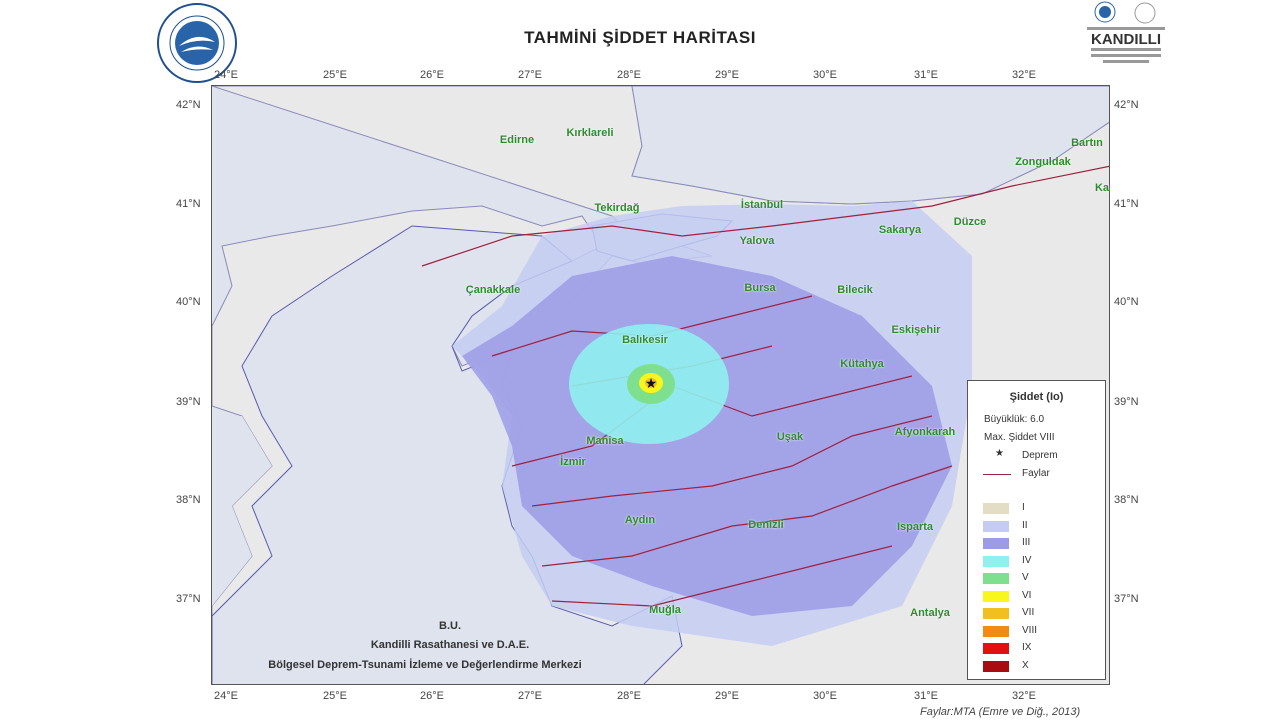 The width and height of the screenshot is (1280, 720). I want to click on city-label: Isparta, so click(915, 527).